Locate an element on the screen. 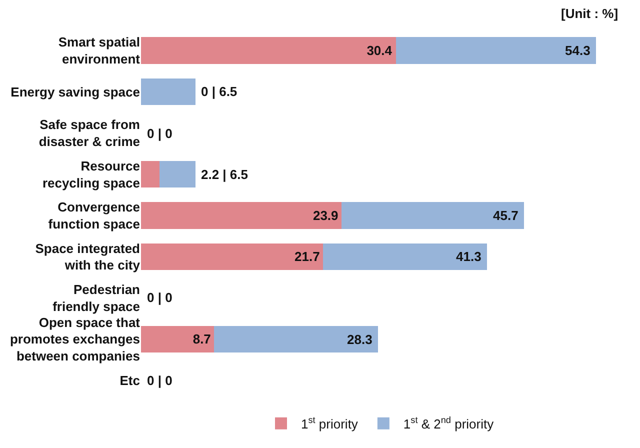  total-label: 2.2 | 6.5 is located at coordinates (224, 174).